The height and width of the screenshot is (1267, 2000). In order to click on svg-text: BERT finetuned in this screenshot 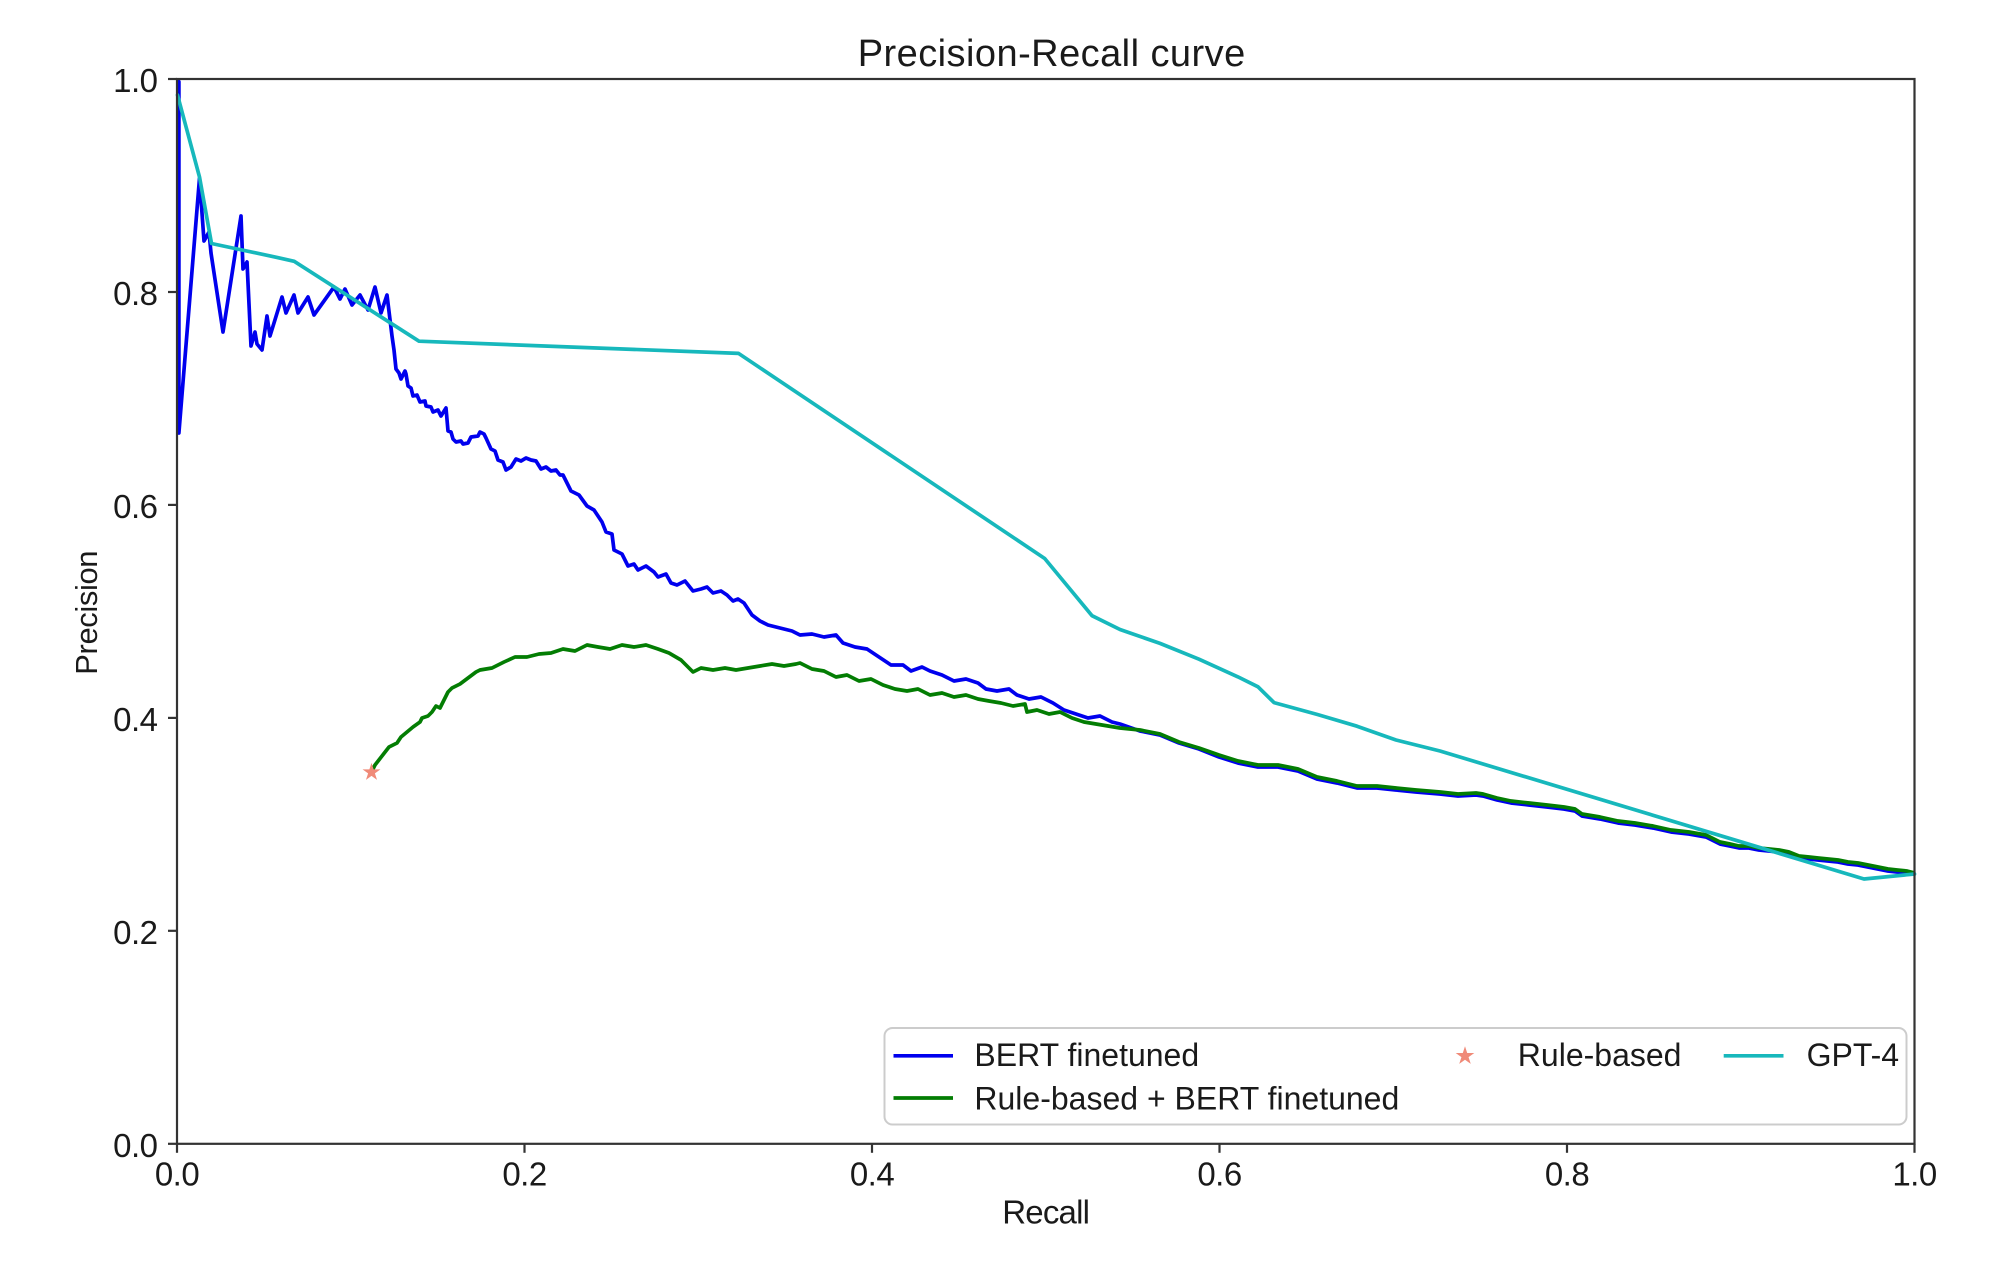, I will do `click(1086, 1055)`.